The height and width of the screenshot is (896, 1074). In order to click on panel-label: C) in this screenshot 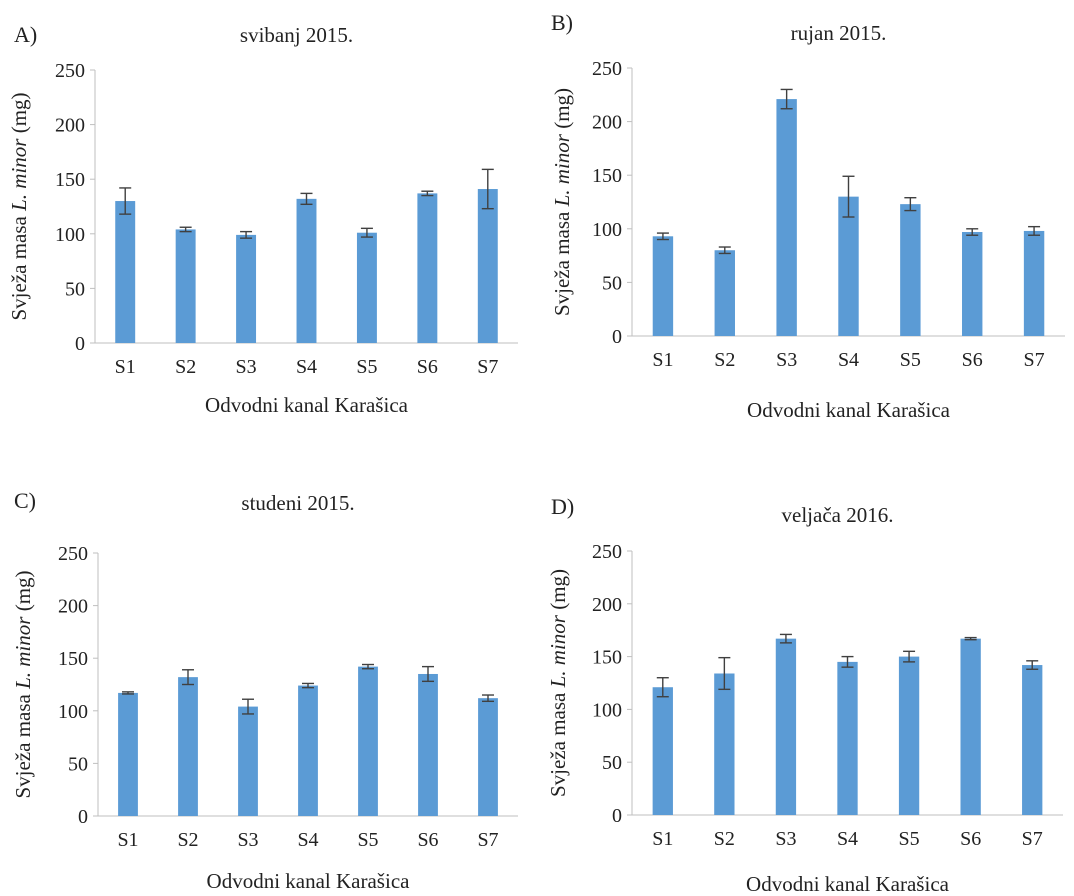, I will do `click(25, 500)`.